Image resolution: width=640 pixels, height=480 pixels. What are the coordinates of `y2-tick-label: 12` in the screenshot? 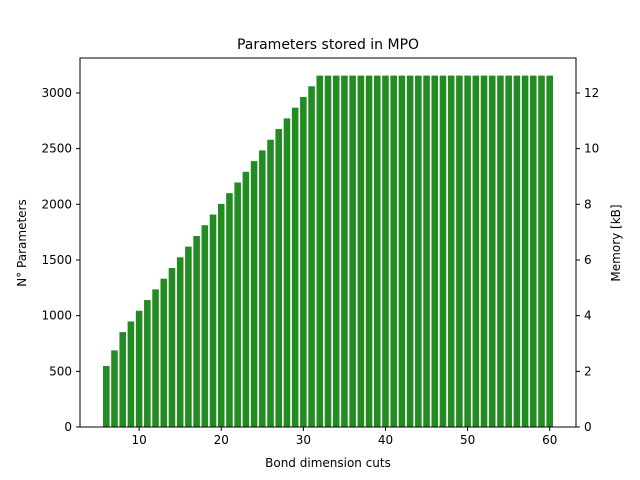 It's located at (591, 93).